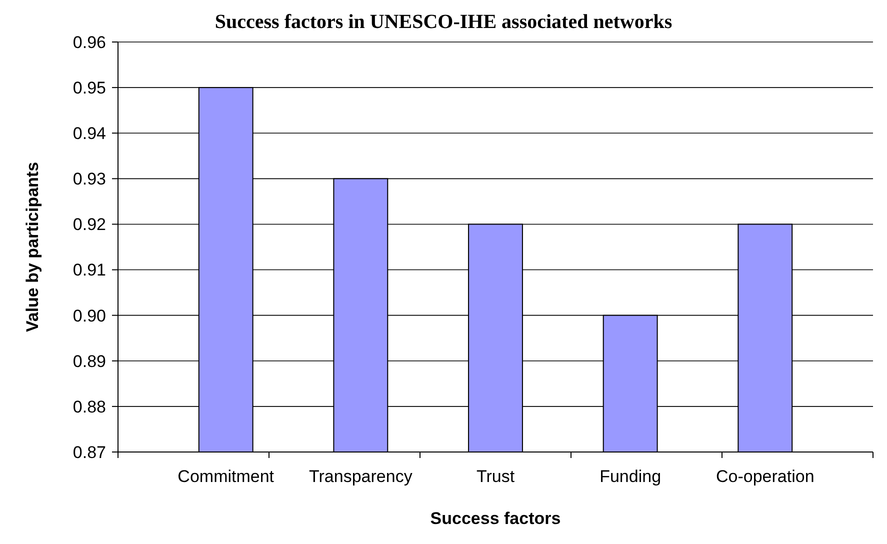  Describe the element at coordinates (89, 452) in the screenshot. I see `y-tick-label: 0.87` at that location.